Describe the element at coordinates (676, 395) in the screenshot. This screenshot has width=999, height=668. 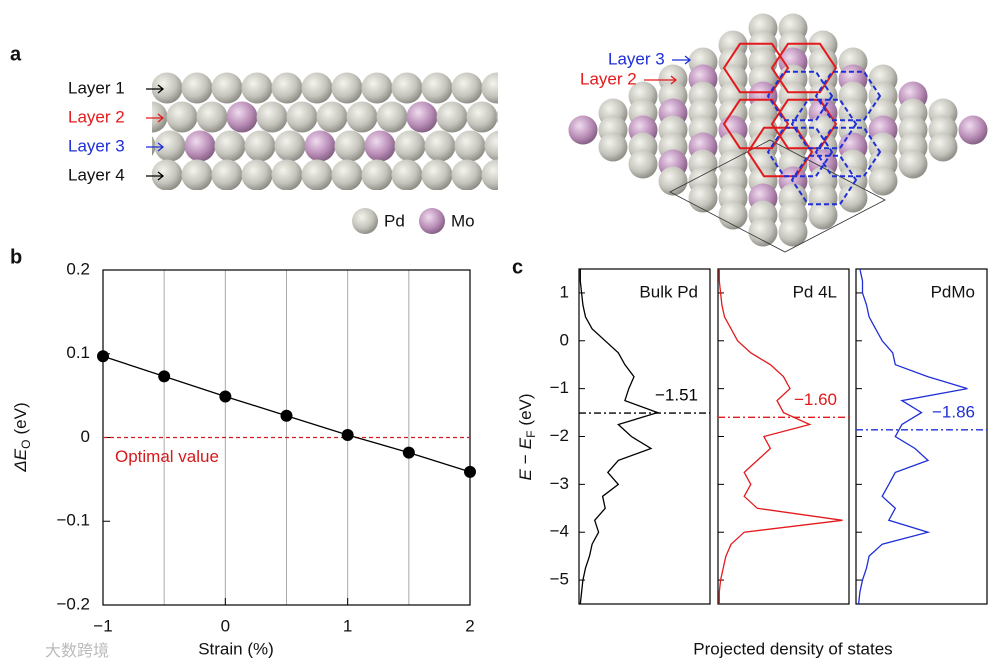
I see `d-band-center-label: −1.51` at that location.